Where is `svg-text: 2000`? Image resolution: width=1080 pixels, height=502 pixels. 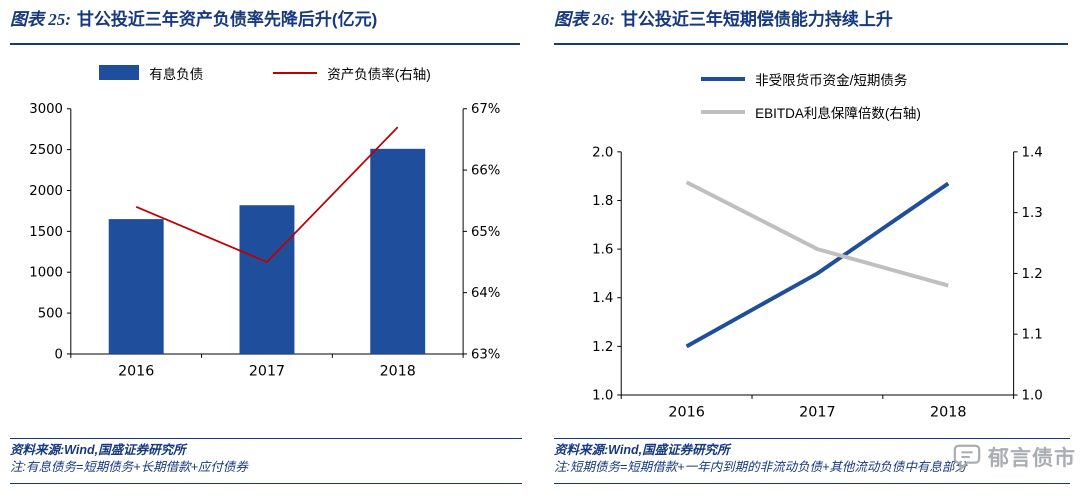
svg-text: 2000 is located at coordinates (46, 191).